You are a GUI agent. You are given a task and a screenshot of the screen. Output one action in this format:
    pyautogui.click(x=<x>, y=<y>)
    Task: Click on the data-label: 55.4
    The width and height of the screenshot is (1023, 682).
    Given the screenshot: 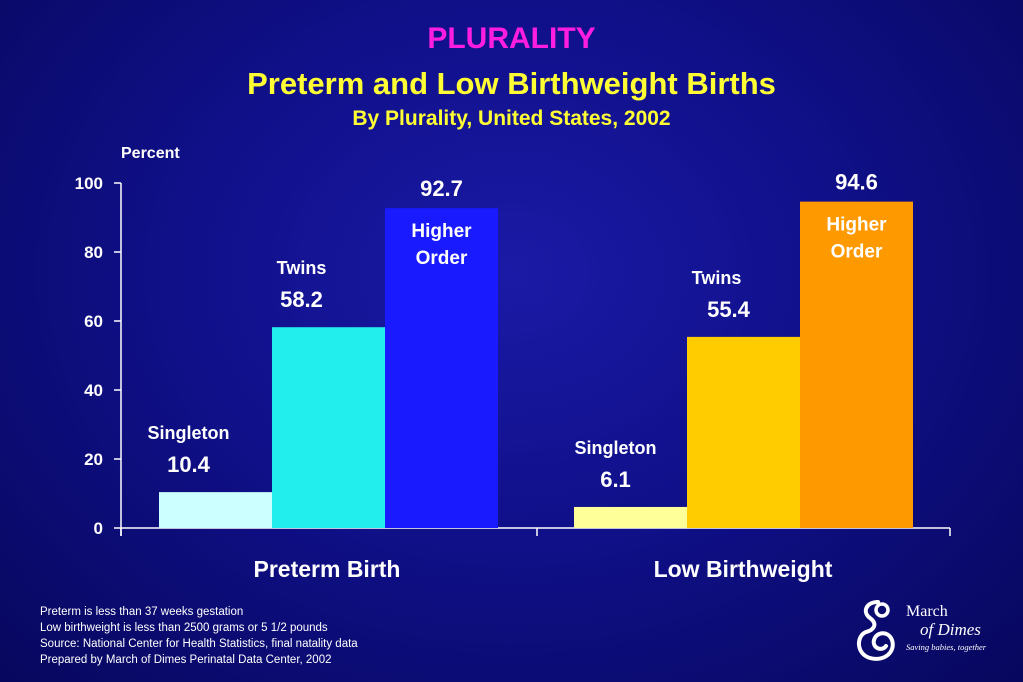 What is the action you would take?
    pyautogui.click(x=729, y=309)
    